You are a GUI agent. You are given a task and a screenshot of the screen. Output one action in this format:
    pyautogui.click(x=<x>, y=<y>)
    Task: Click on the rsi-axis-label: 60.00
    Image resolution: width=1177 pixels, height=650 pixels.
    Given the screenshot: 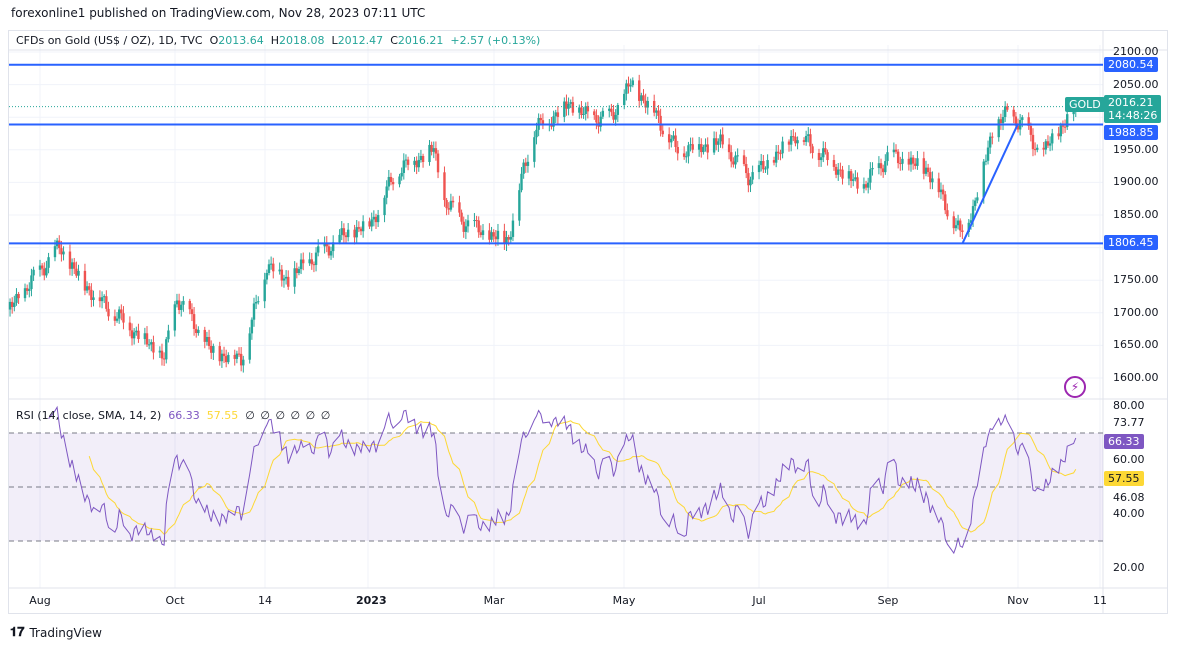 What is the action you would take?
    pyautogui.click(x=1129, y=459)
    